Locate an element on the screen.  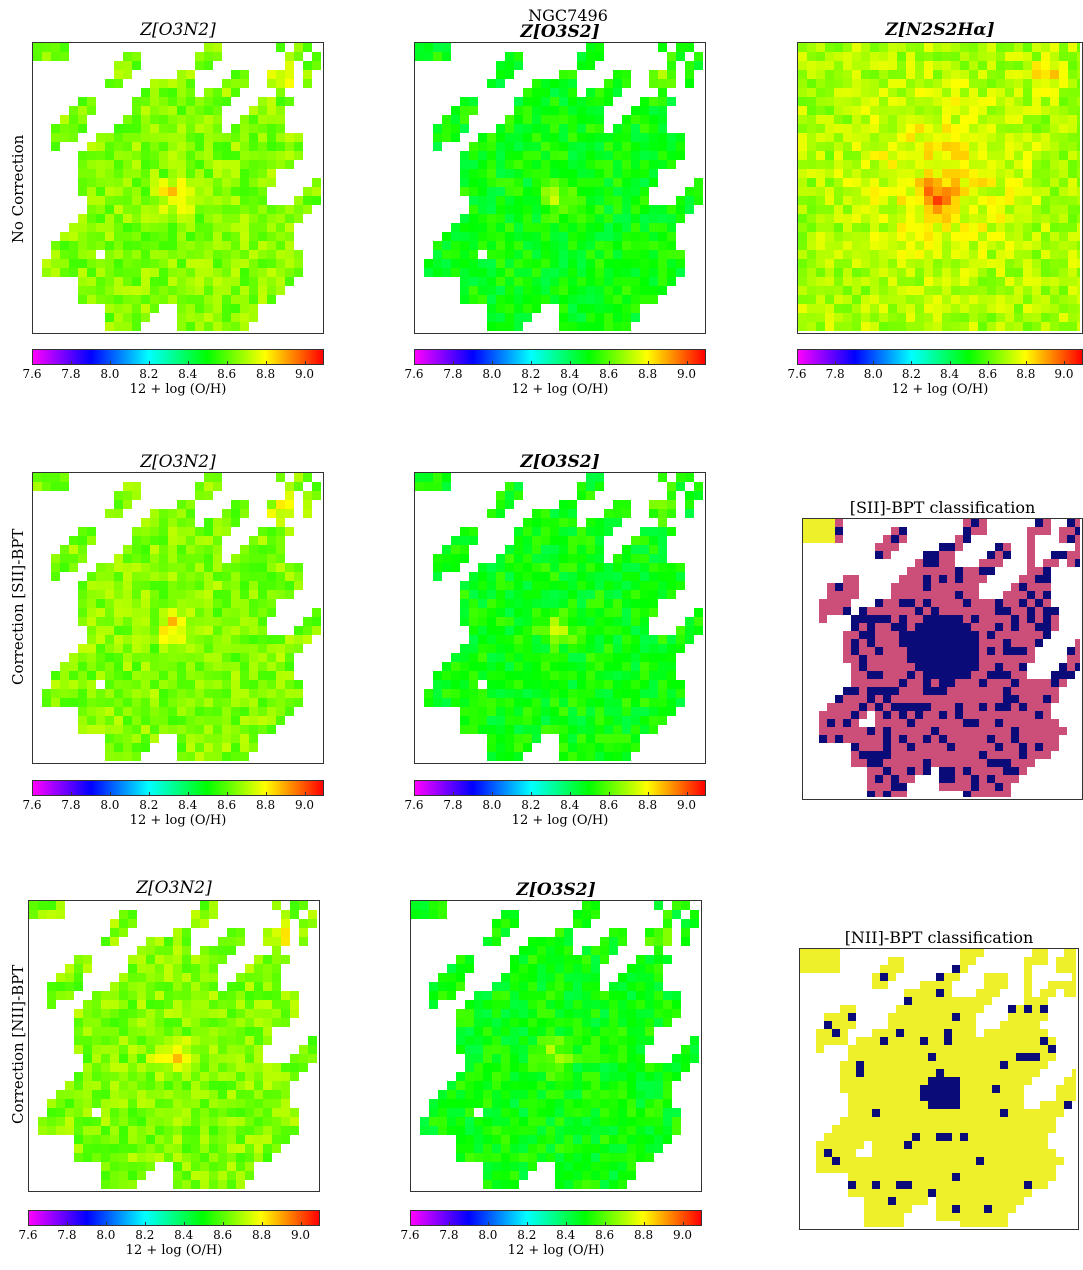
map-image is located at coordinates (939, 187).